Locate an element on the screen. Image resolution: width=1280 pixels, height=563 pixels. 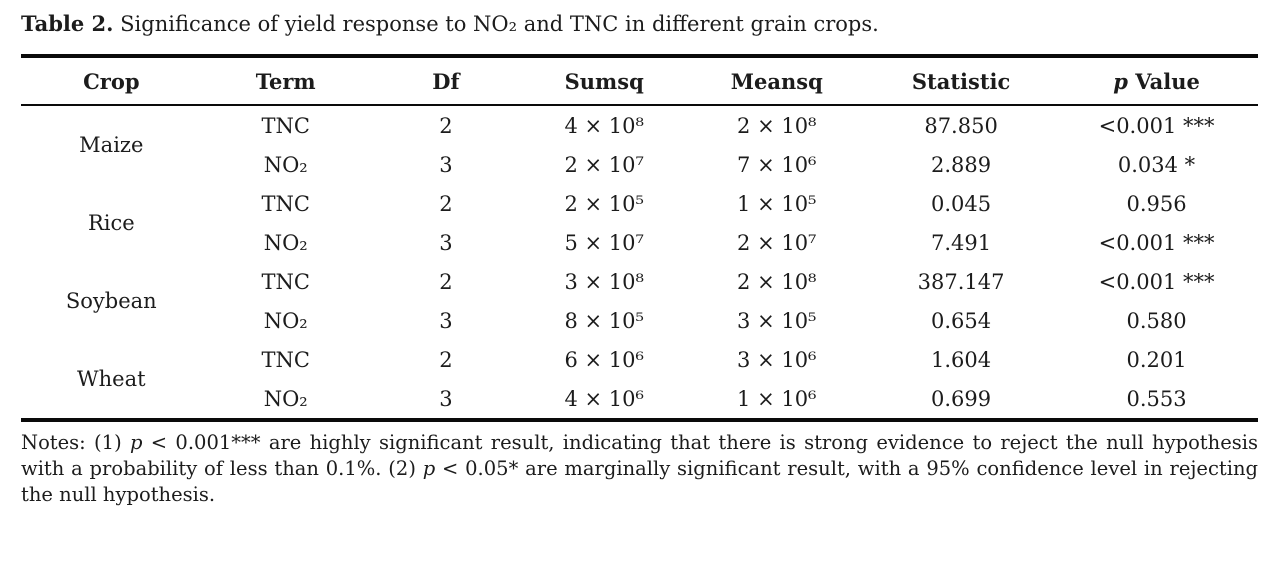
cell-sumsq: 4 × 10⁶ is located at coordinates (604, 398).